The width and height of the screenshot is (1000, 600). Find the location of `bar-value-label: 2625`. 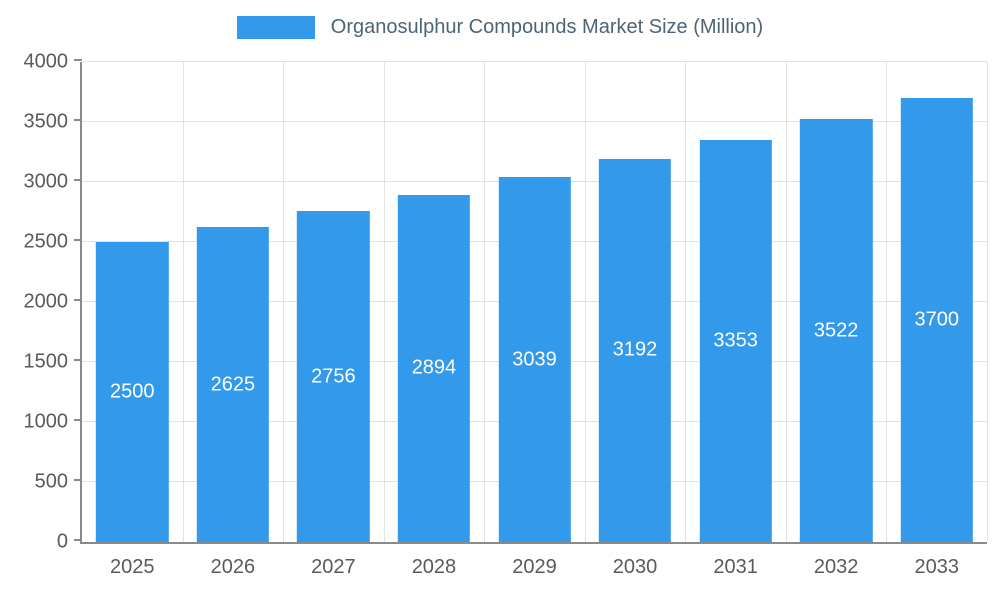

bar-value-label: 2625 is located at coordinates (233, 384).